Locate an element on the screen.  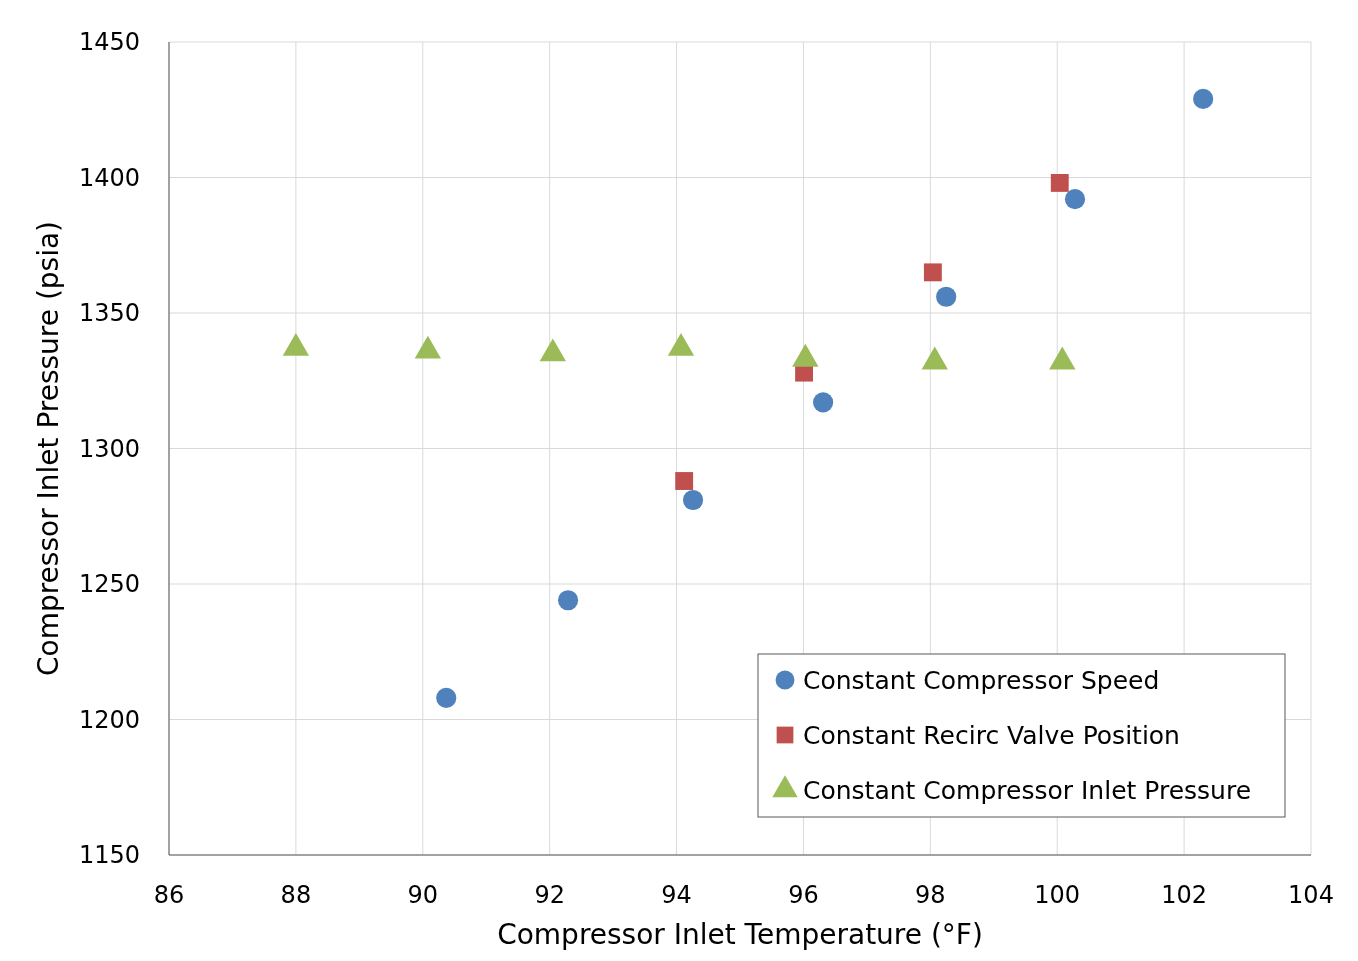
y-tick-label: 1400 is located at coordinates (109, 177).